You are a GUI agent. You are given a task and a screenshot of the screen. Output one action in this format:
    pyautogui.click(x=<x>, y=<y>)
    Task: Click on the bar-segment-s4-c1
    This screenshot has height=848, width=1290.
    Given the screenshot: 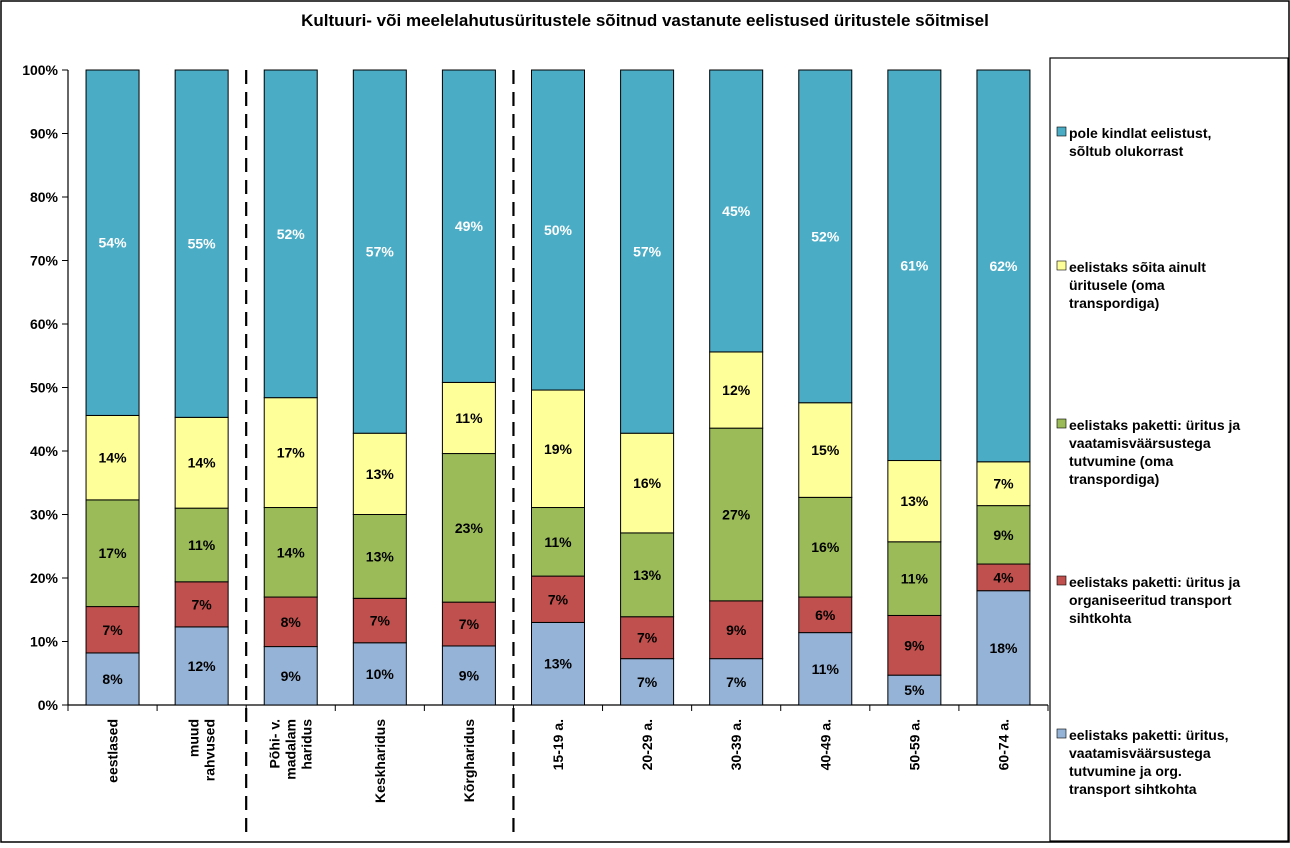 What is the action you would take?
    pyautogui.click(x=201, y=243)
    